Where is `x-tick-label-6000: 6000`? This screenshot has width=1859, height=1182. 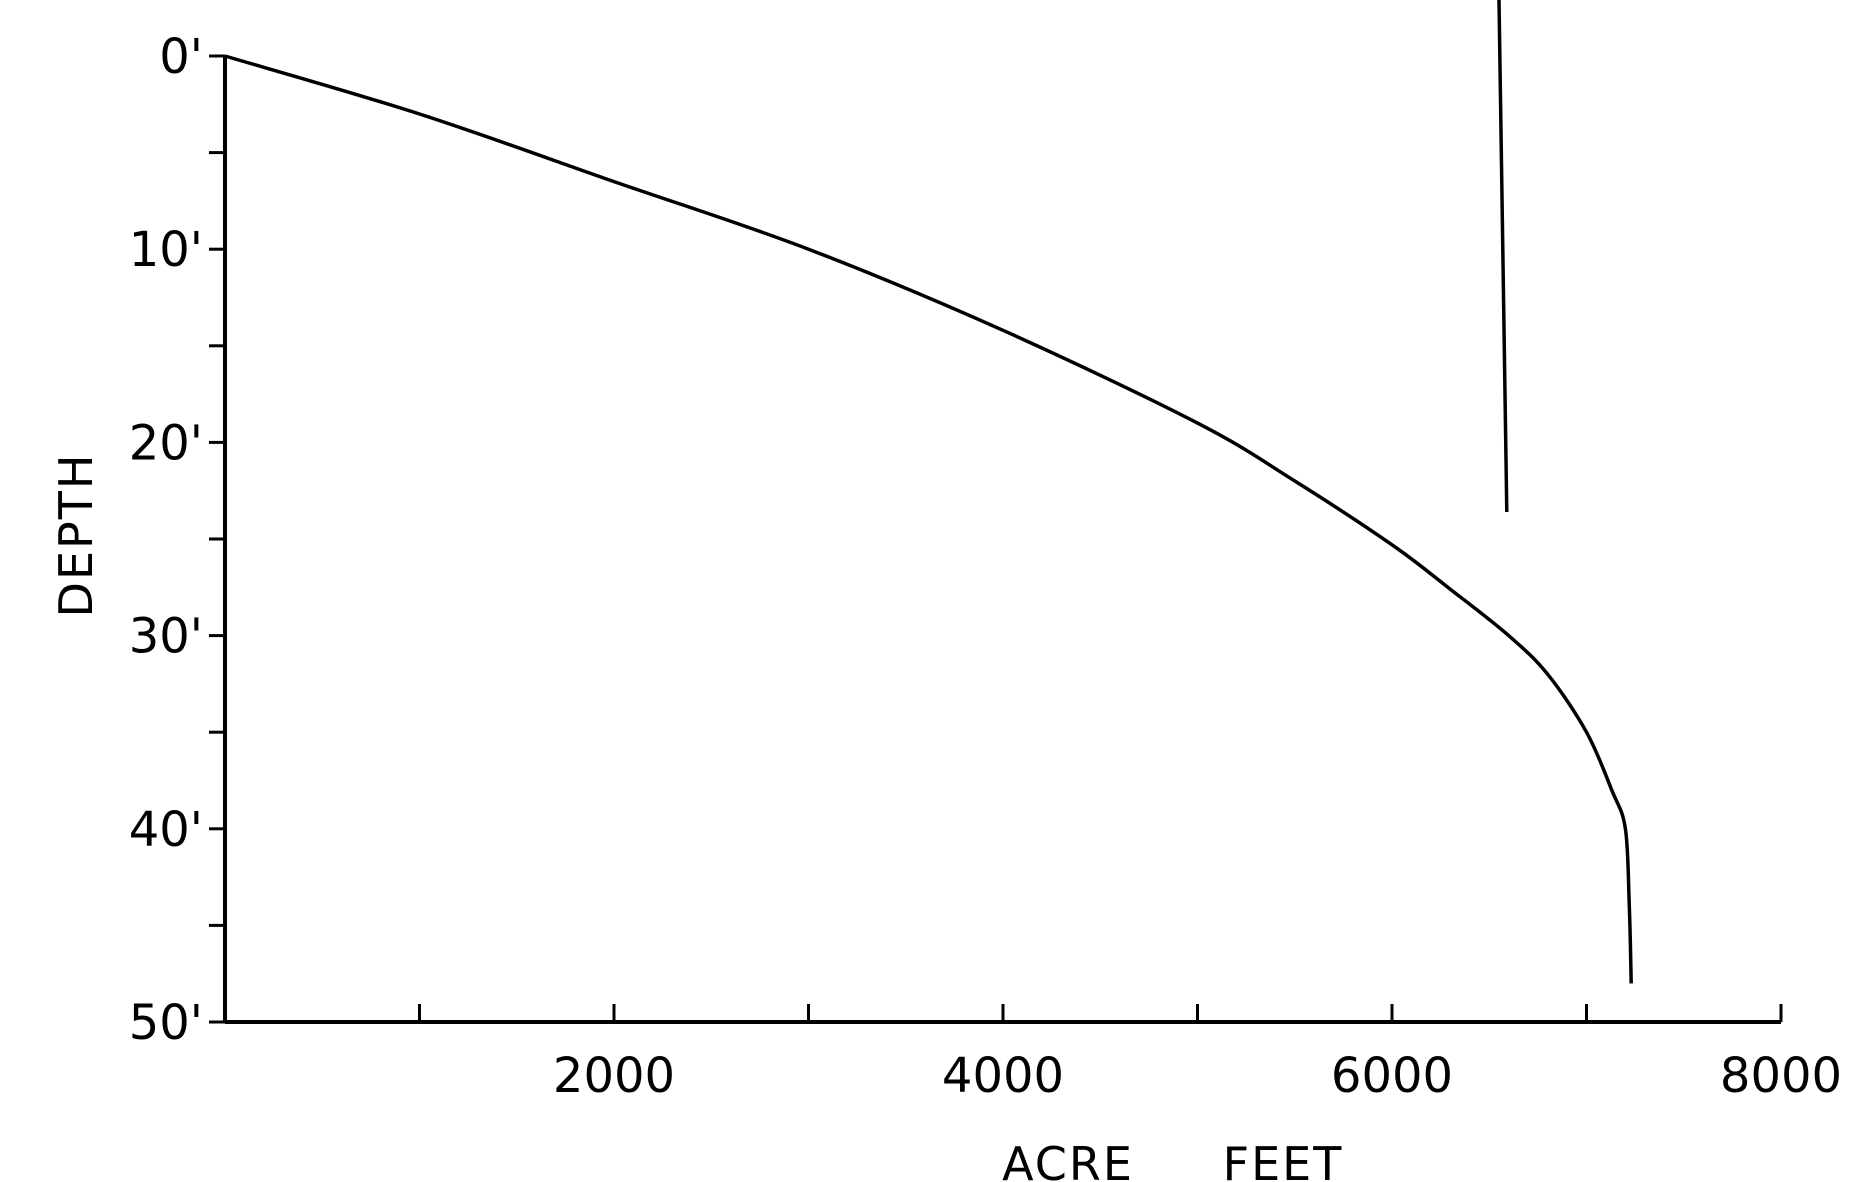 x-tick-label-6000: 6000 is located at coordinates (1392, 1076).